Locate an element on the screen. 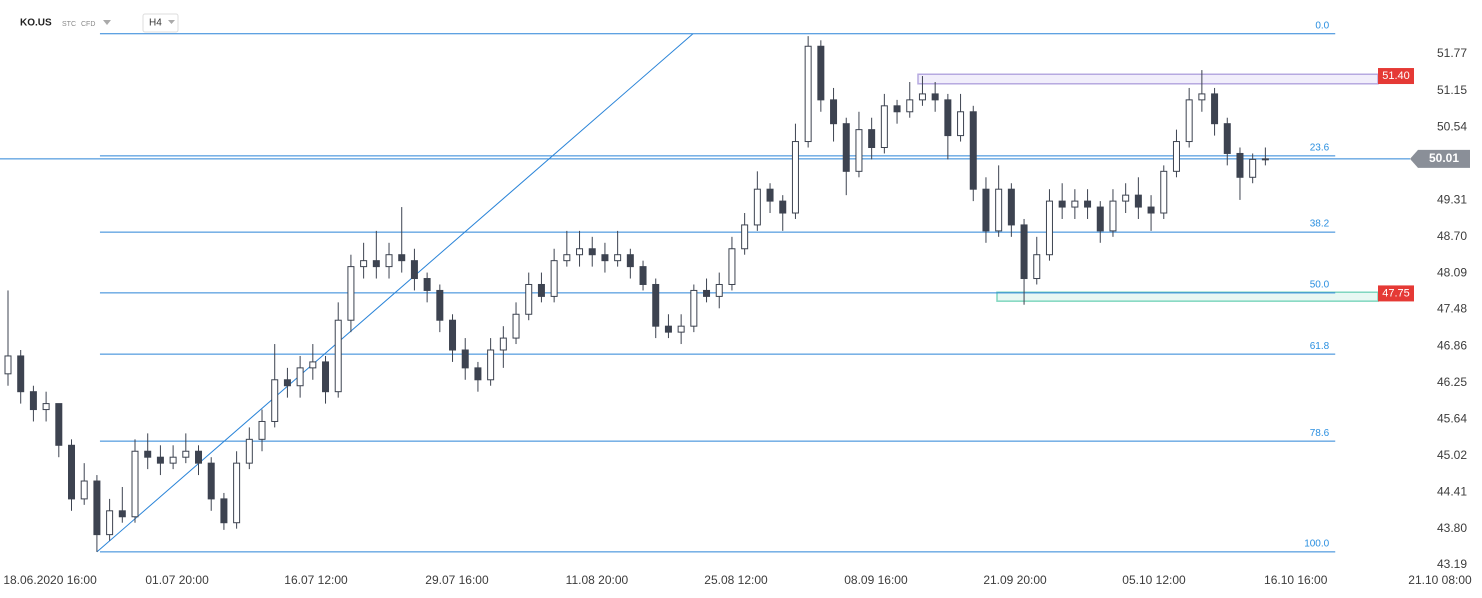 This screenshot has width=1482, height=598. fib-label: 78.6 is located at coordinates (1320, 433).